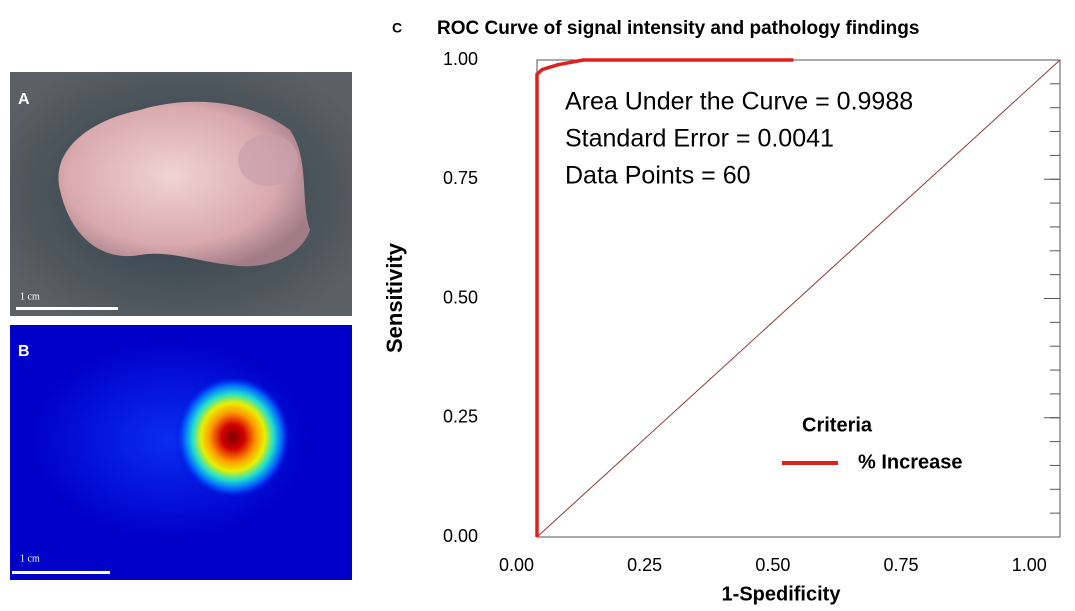  Describe the element at coordinates (460, 417) in the screenshot. I see `y-tick-label: 0.25` at that location.